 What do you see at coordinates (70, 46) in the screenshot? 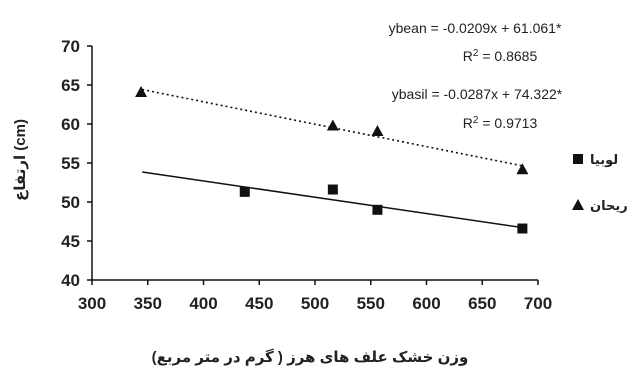
I see `y-tick-label: 70` at bounding box center [70, 46].